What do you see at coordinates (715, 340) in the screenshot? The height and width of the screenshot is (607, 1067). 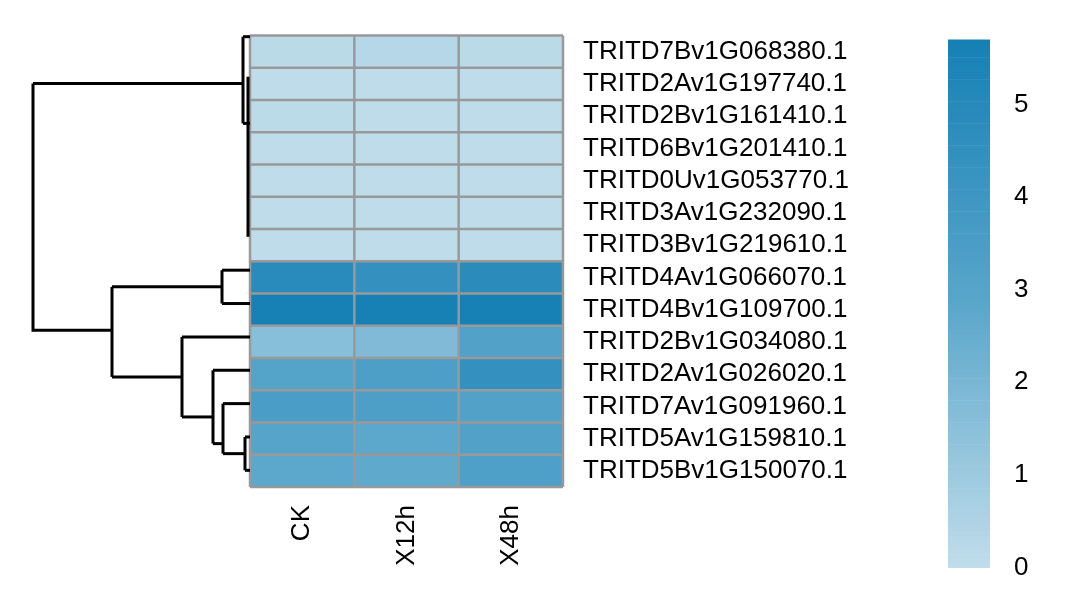 I see `y-tick-label: TRITD2Bv1G034080.1` at bounding box center [715, 340].